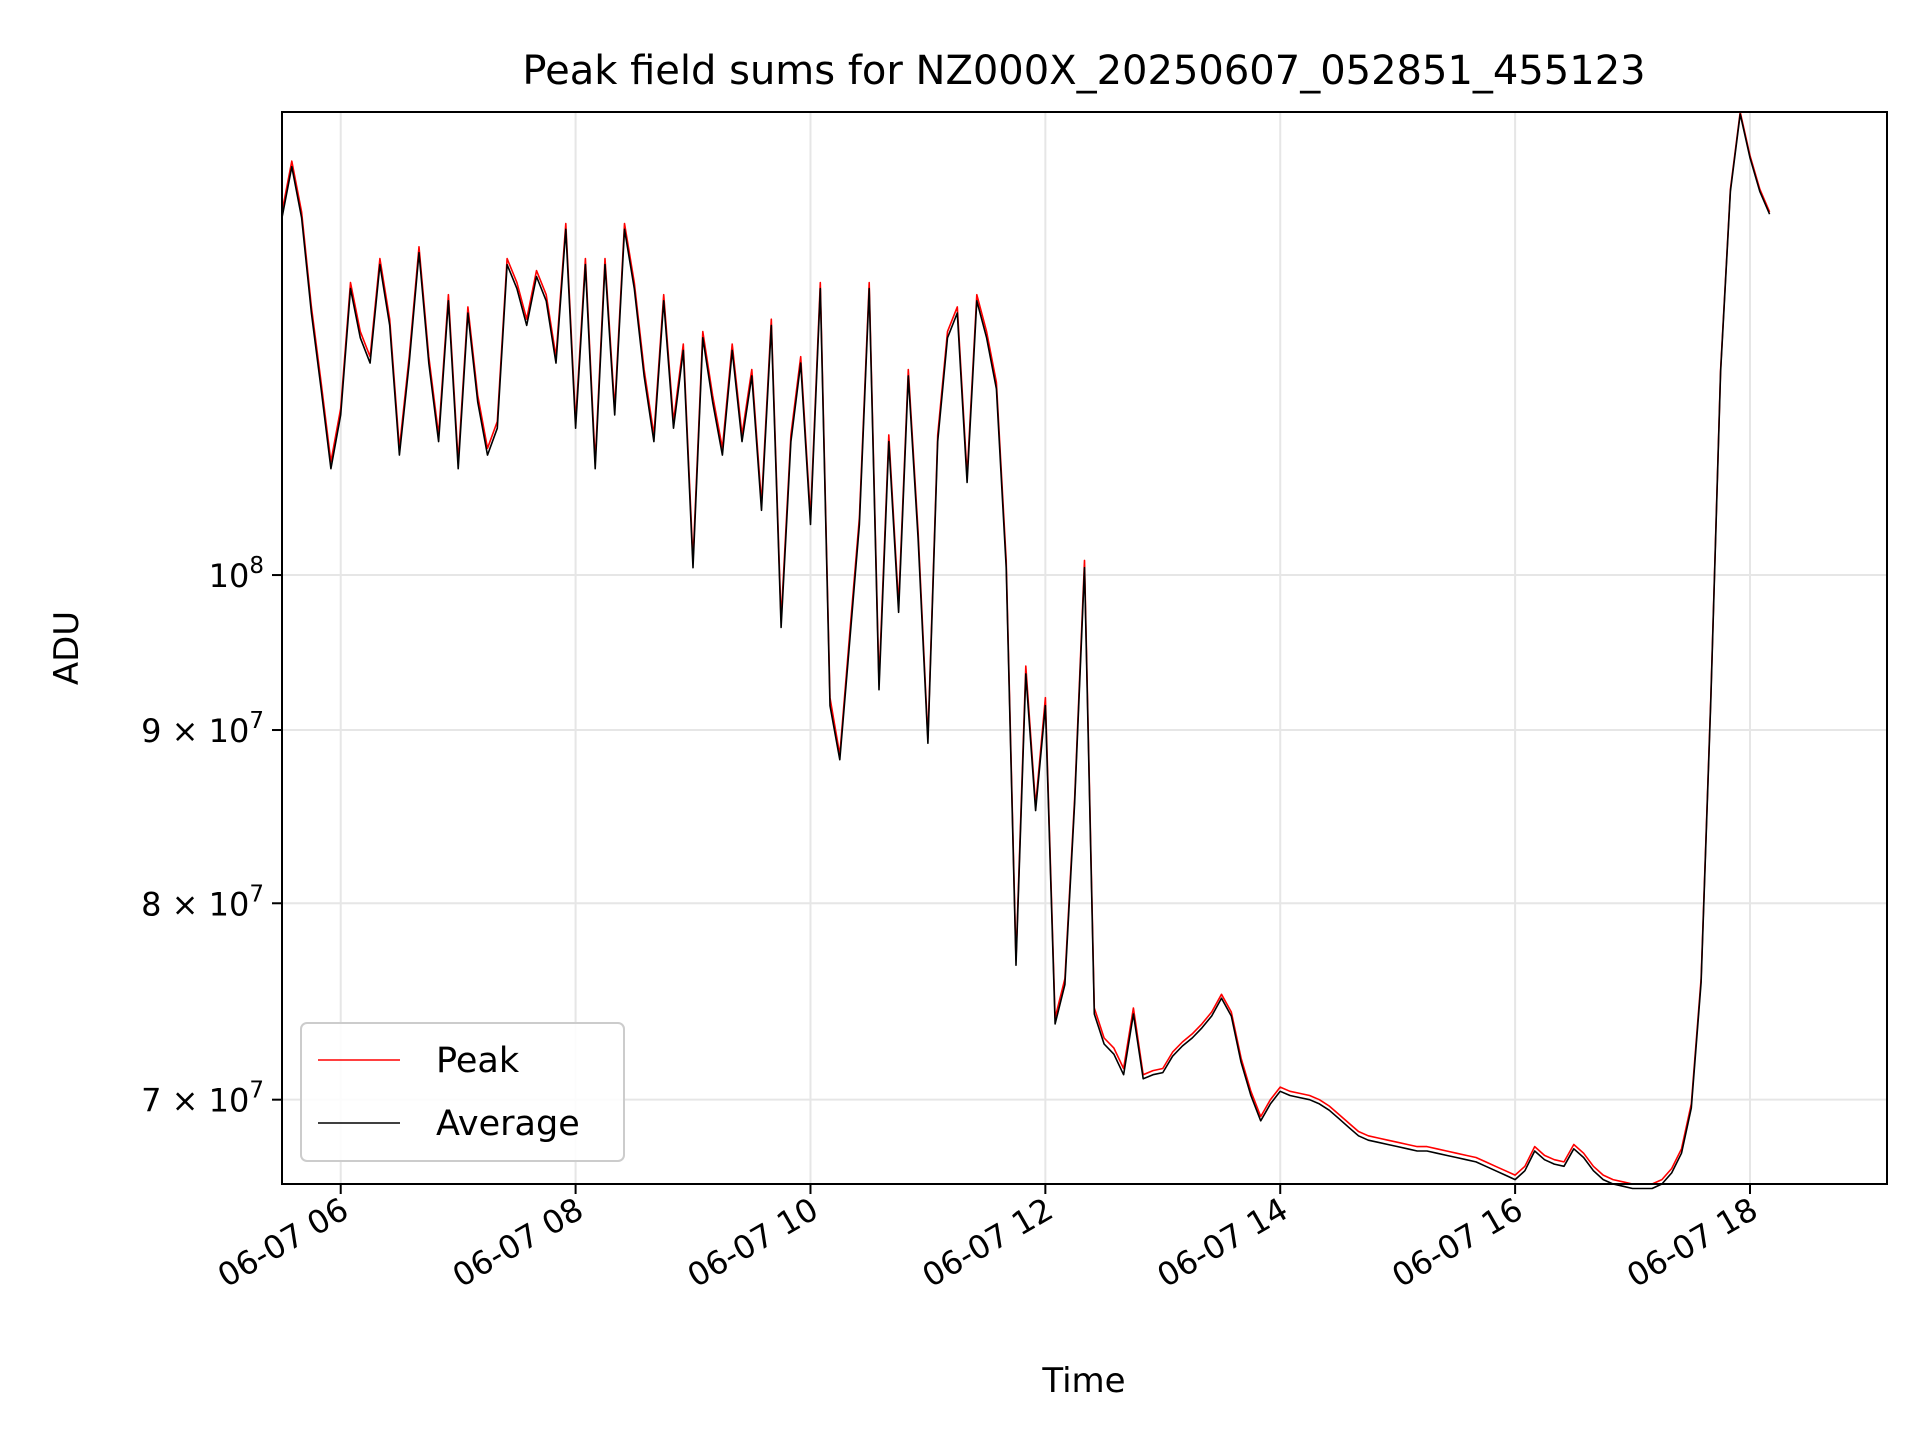  I want to click on legend: Peak Average, so click(462, 1092).